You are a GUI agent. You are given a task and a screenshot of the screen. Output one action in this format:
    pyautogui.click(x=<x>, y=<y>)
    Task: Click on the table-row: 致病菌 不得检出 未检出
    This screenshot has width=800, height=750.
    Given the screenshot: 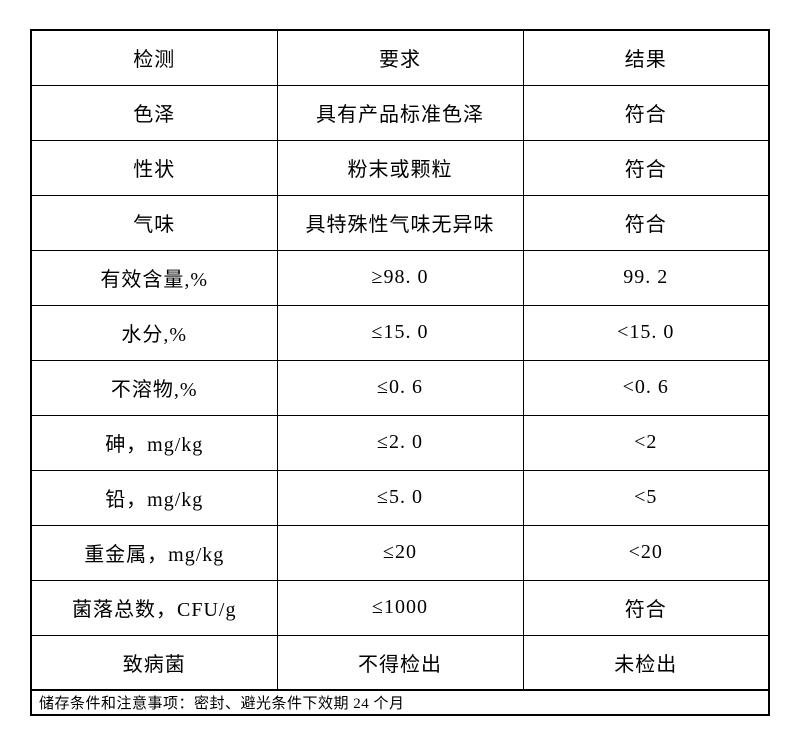 What is the action you would take?
    pyautogui.click(x=400, y=662)
    